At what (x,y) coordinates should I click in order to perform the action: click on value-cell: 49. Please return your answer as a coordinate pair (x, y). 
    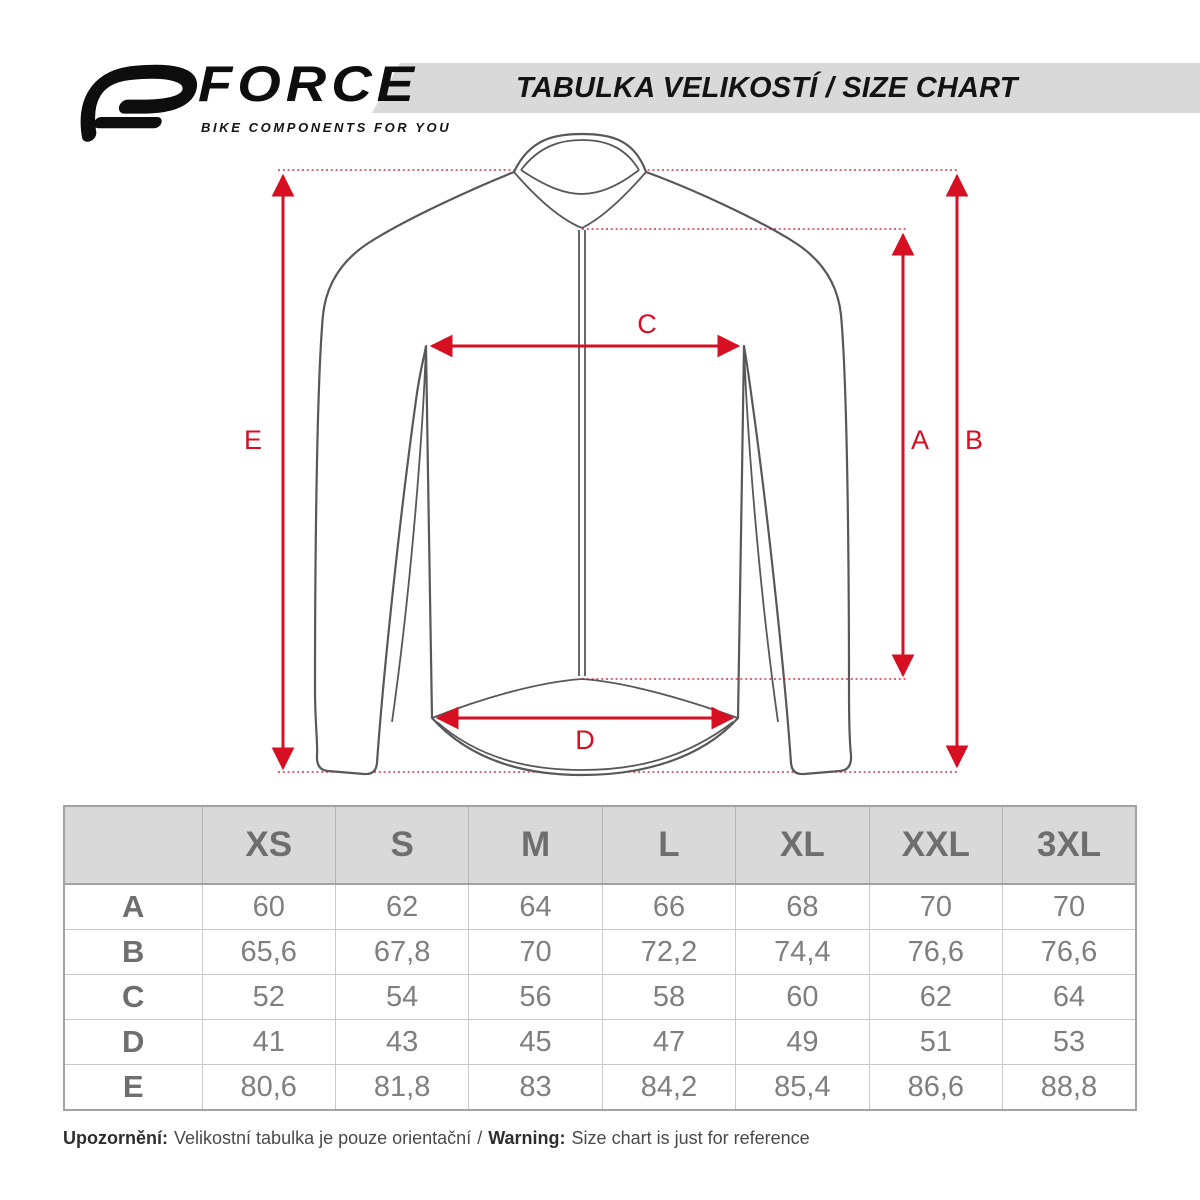
    Looking at the image, I should click on (802, 1042).